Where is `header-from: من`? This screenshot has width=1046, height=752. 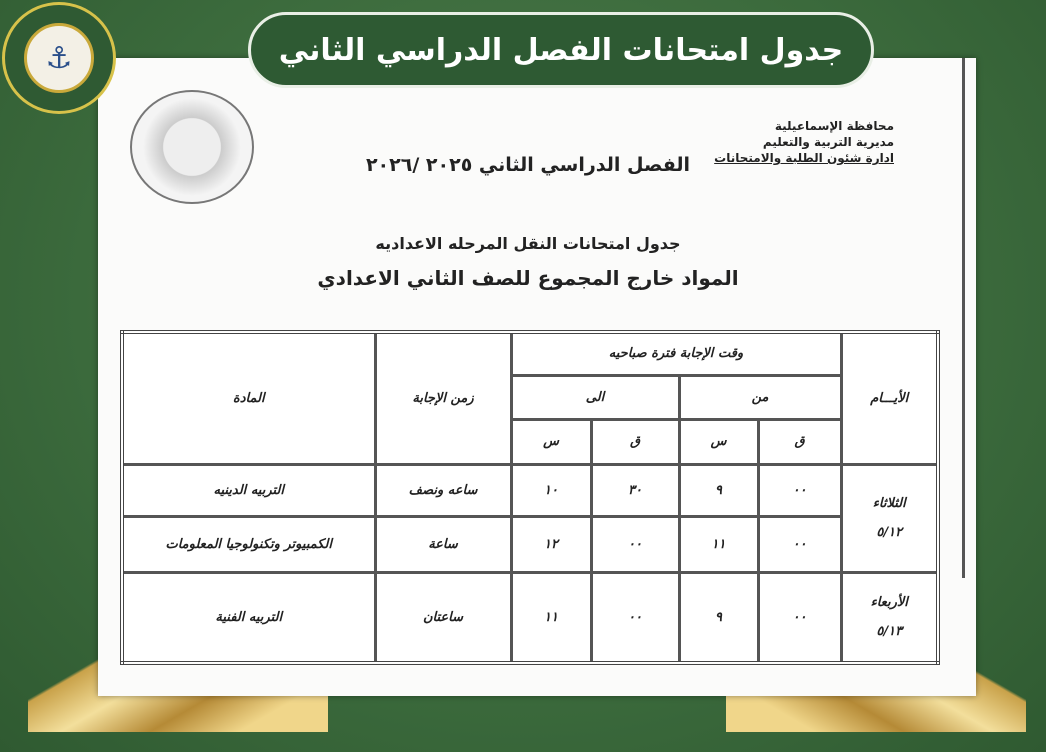
header-from: من is located at coordinates (760, 397).